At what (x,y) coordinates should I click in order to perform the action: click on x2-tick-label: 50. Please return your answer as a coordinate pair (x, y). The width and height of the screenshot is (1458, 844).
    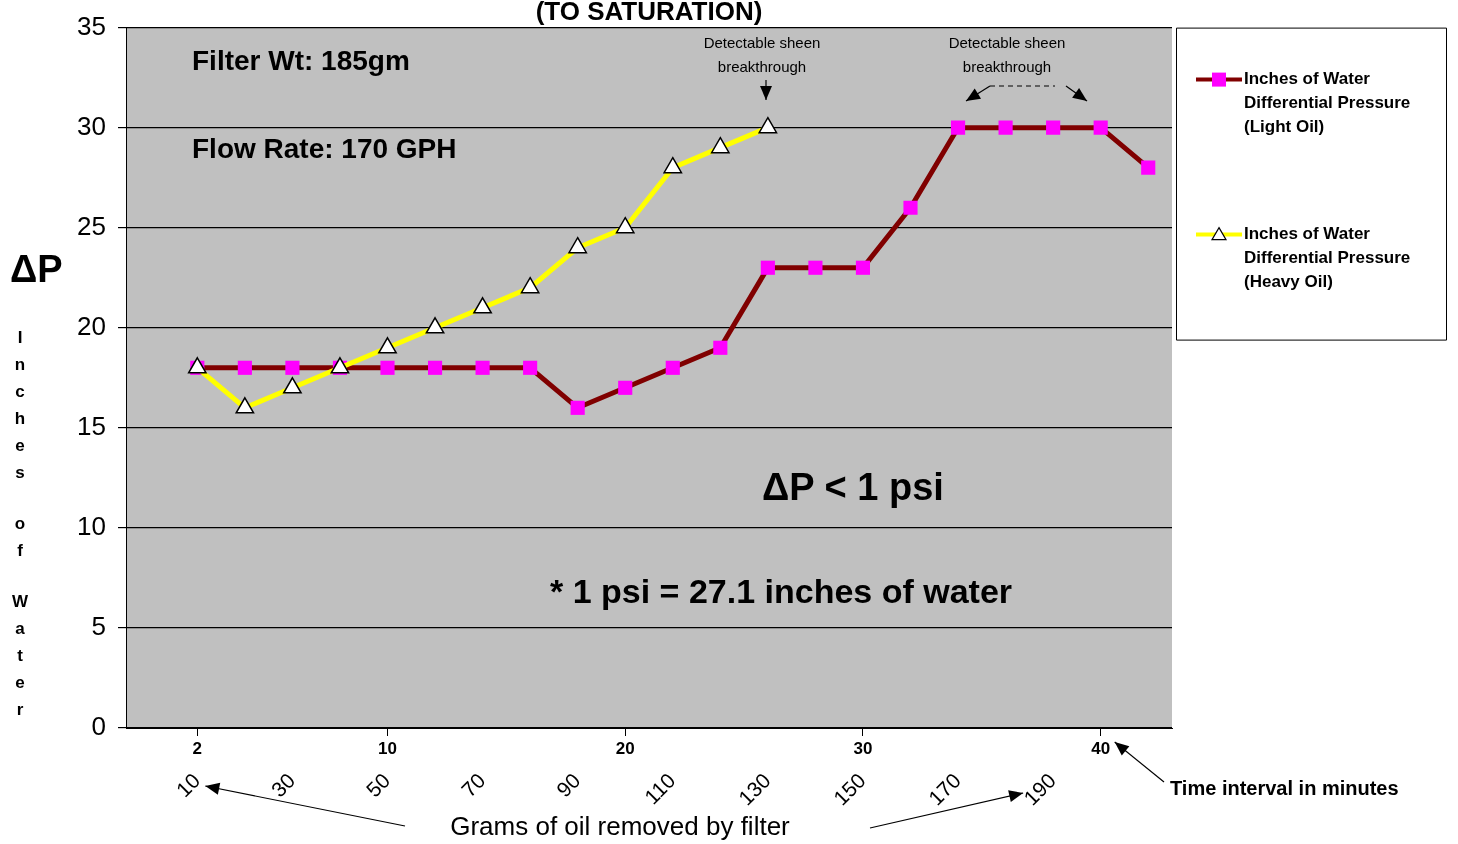
    Looking at the image, I should click on (378, 785).